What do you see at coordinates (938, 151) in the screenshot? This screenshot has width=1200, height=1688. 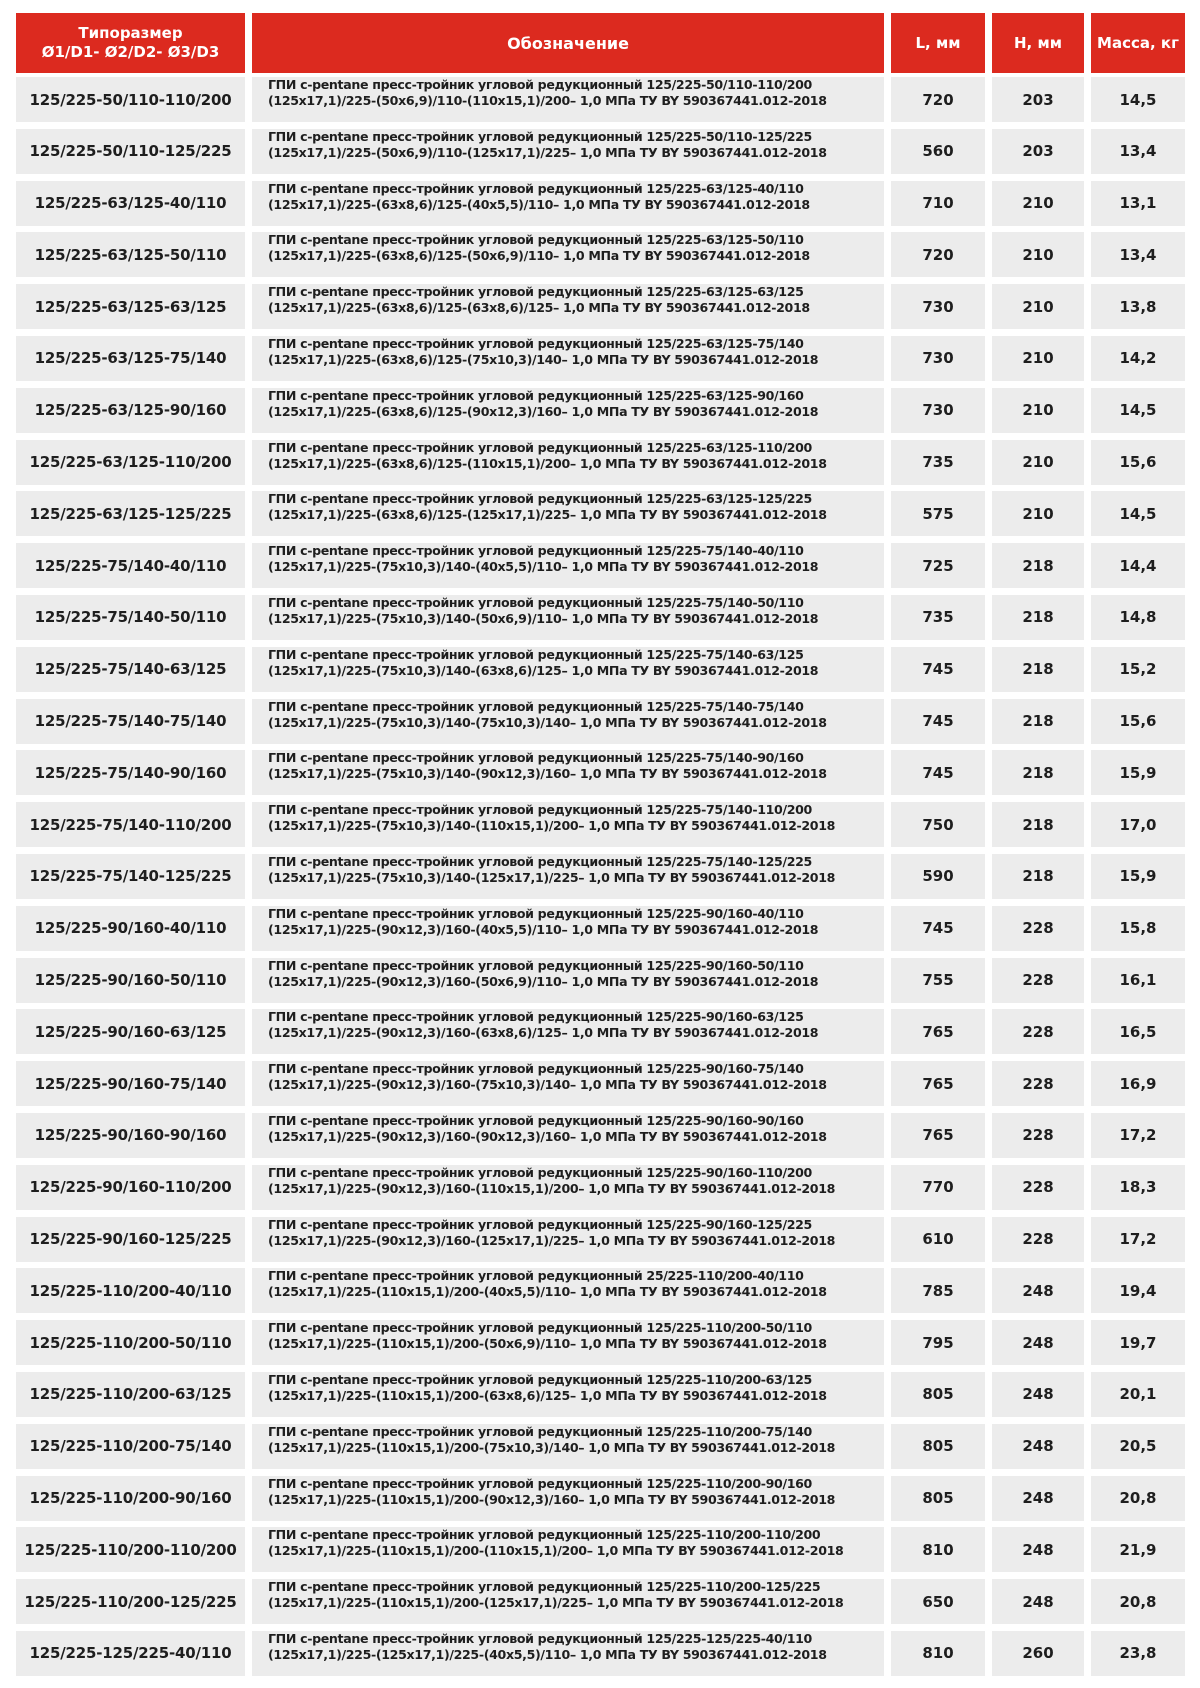 I see `cell-length: 560` at bounding box center [938, 151].